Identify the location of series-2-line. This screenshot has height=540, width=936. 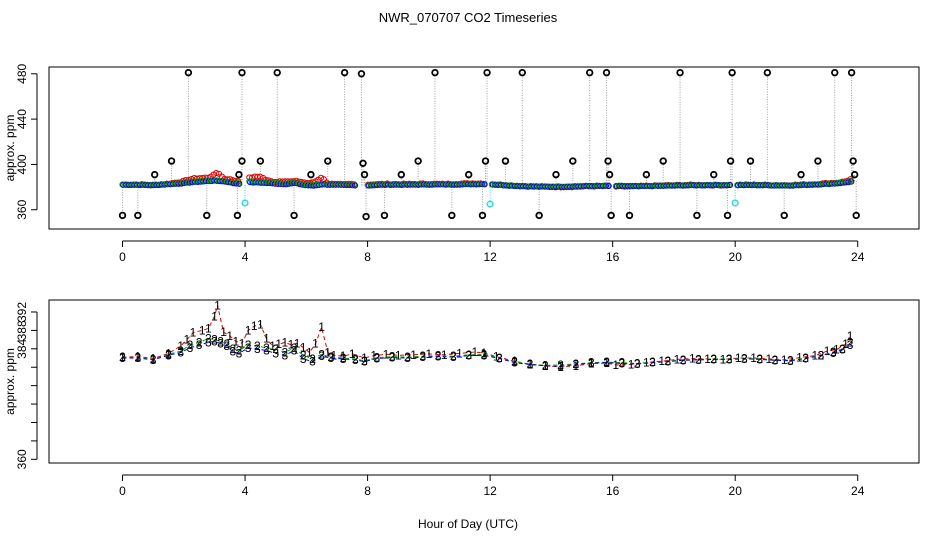
(486, 352).